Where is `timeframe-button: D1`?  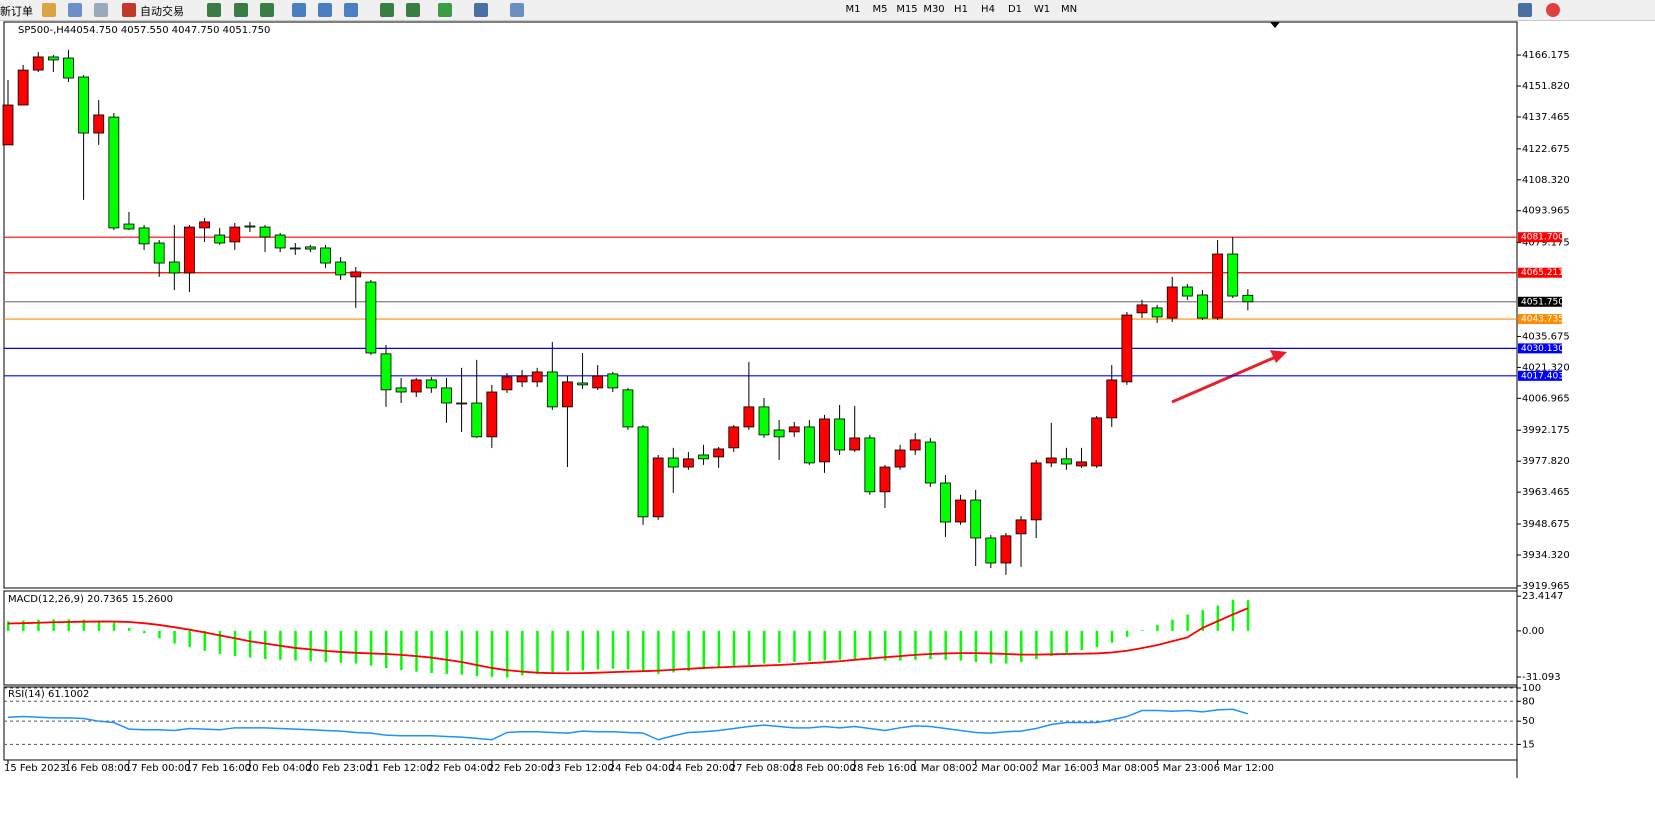
timeframe-button: D1 is located at coordinates (1015, 9).